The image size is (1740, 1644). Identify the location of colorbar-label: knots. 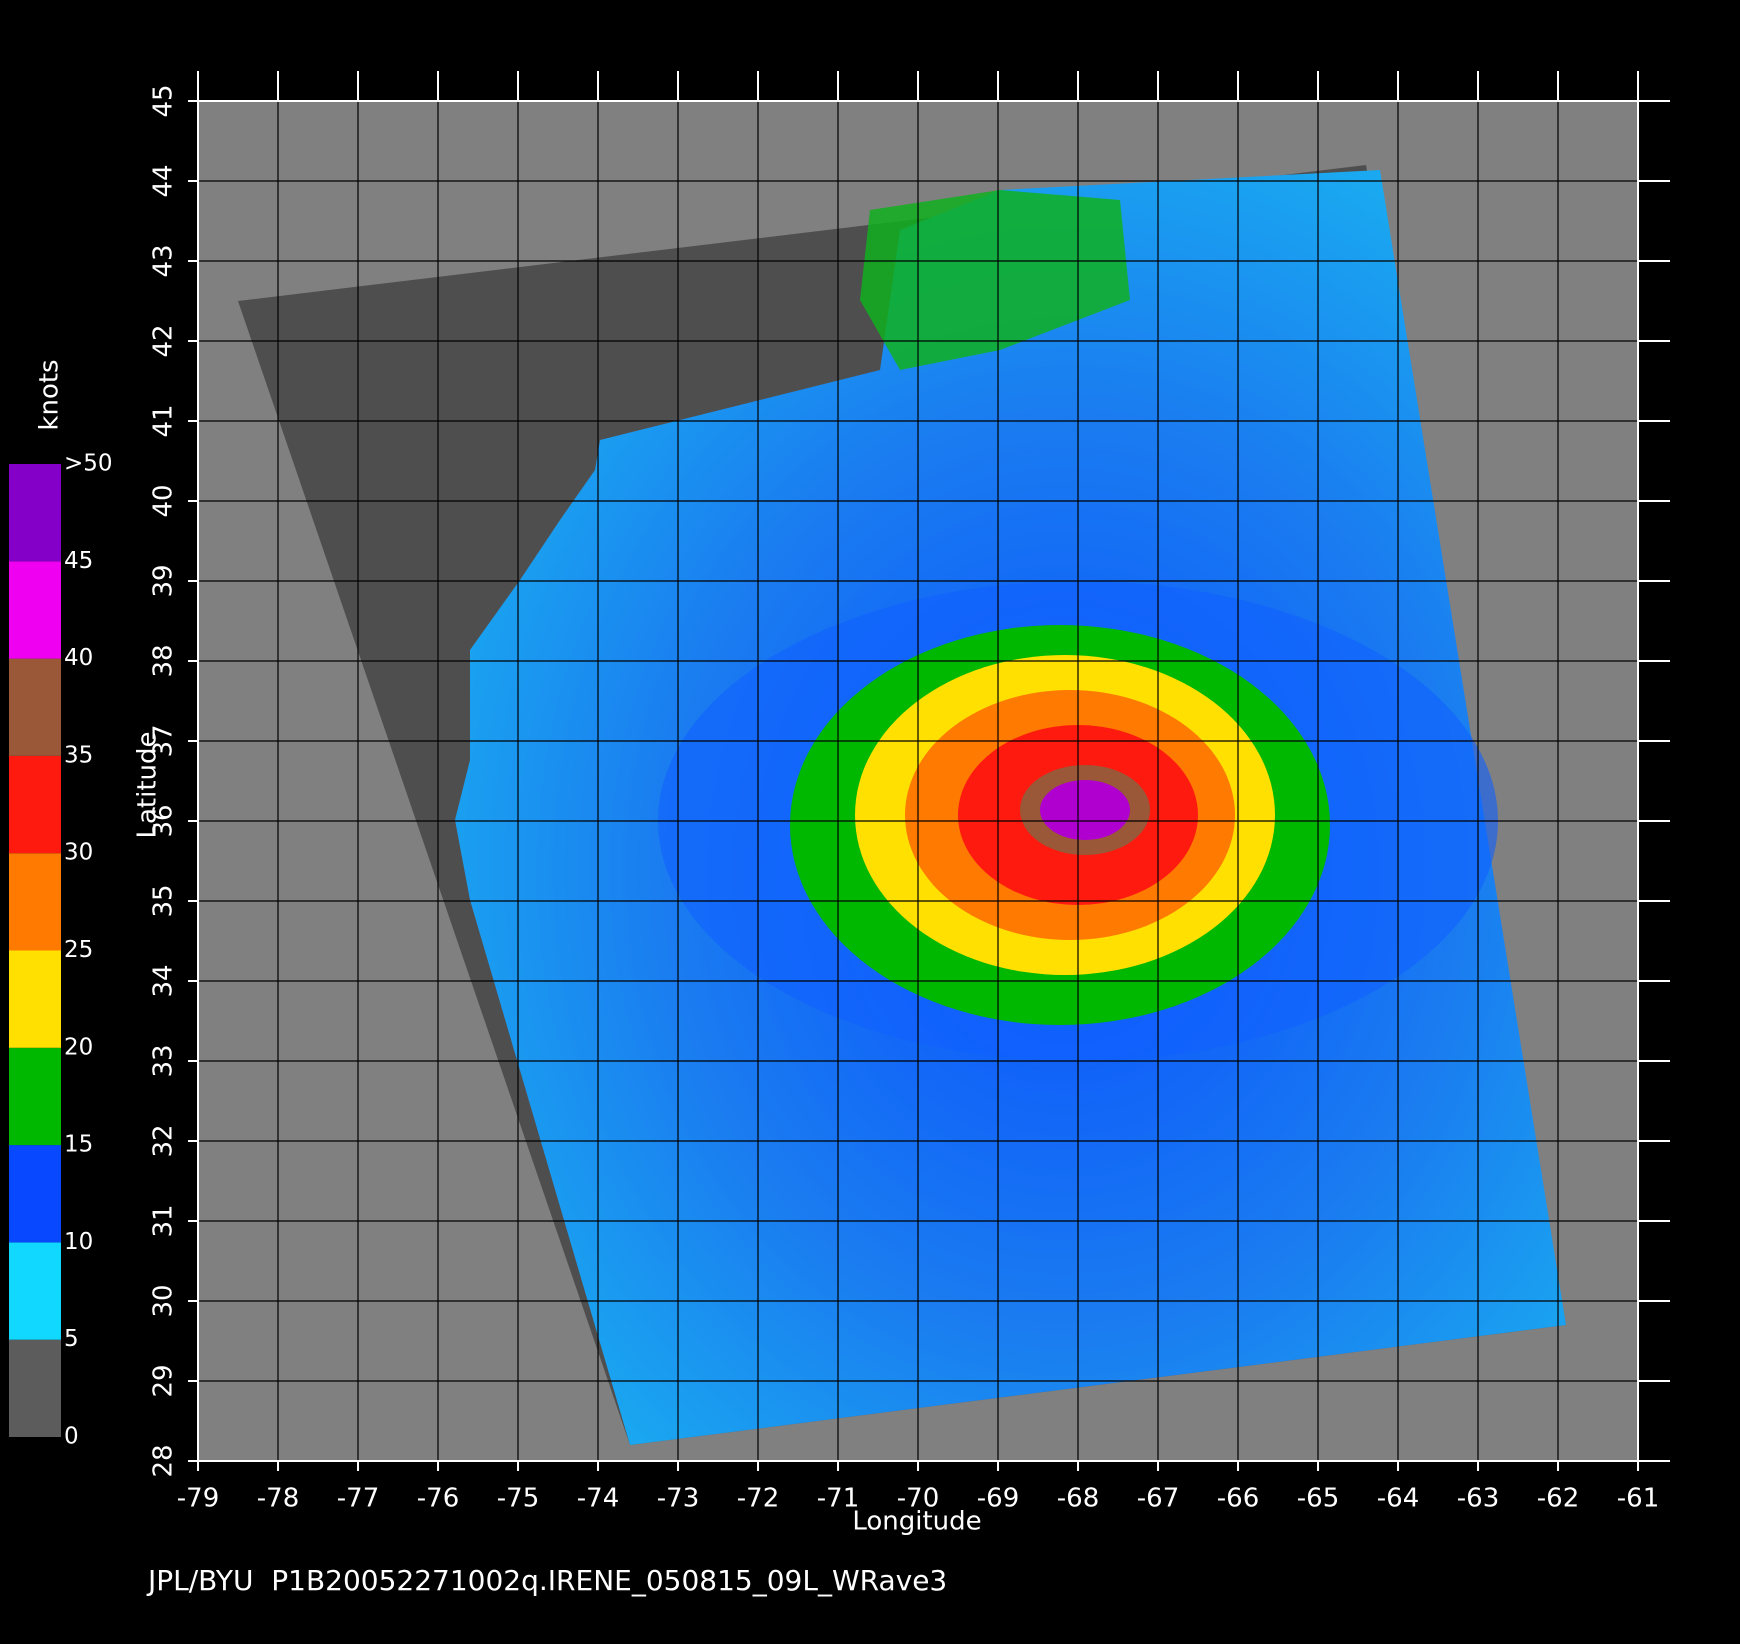
(50, 394).